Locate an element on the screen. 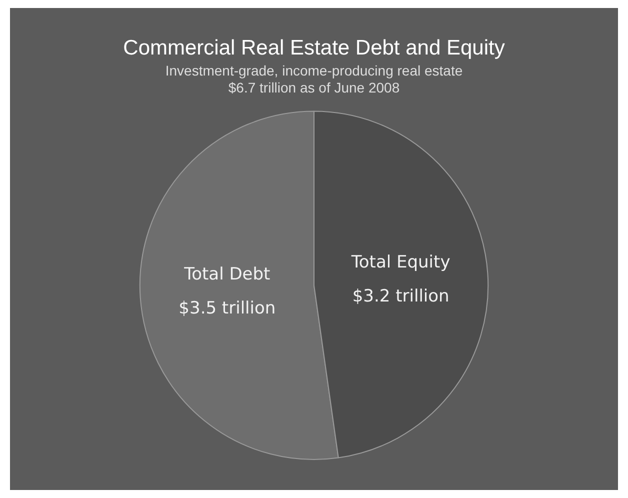 The image size is (628, 498). chart-subtitle: Investment-grade, income-producing real estate $6.7 trillion as of June 2008 is located at coordinates (314, 79).